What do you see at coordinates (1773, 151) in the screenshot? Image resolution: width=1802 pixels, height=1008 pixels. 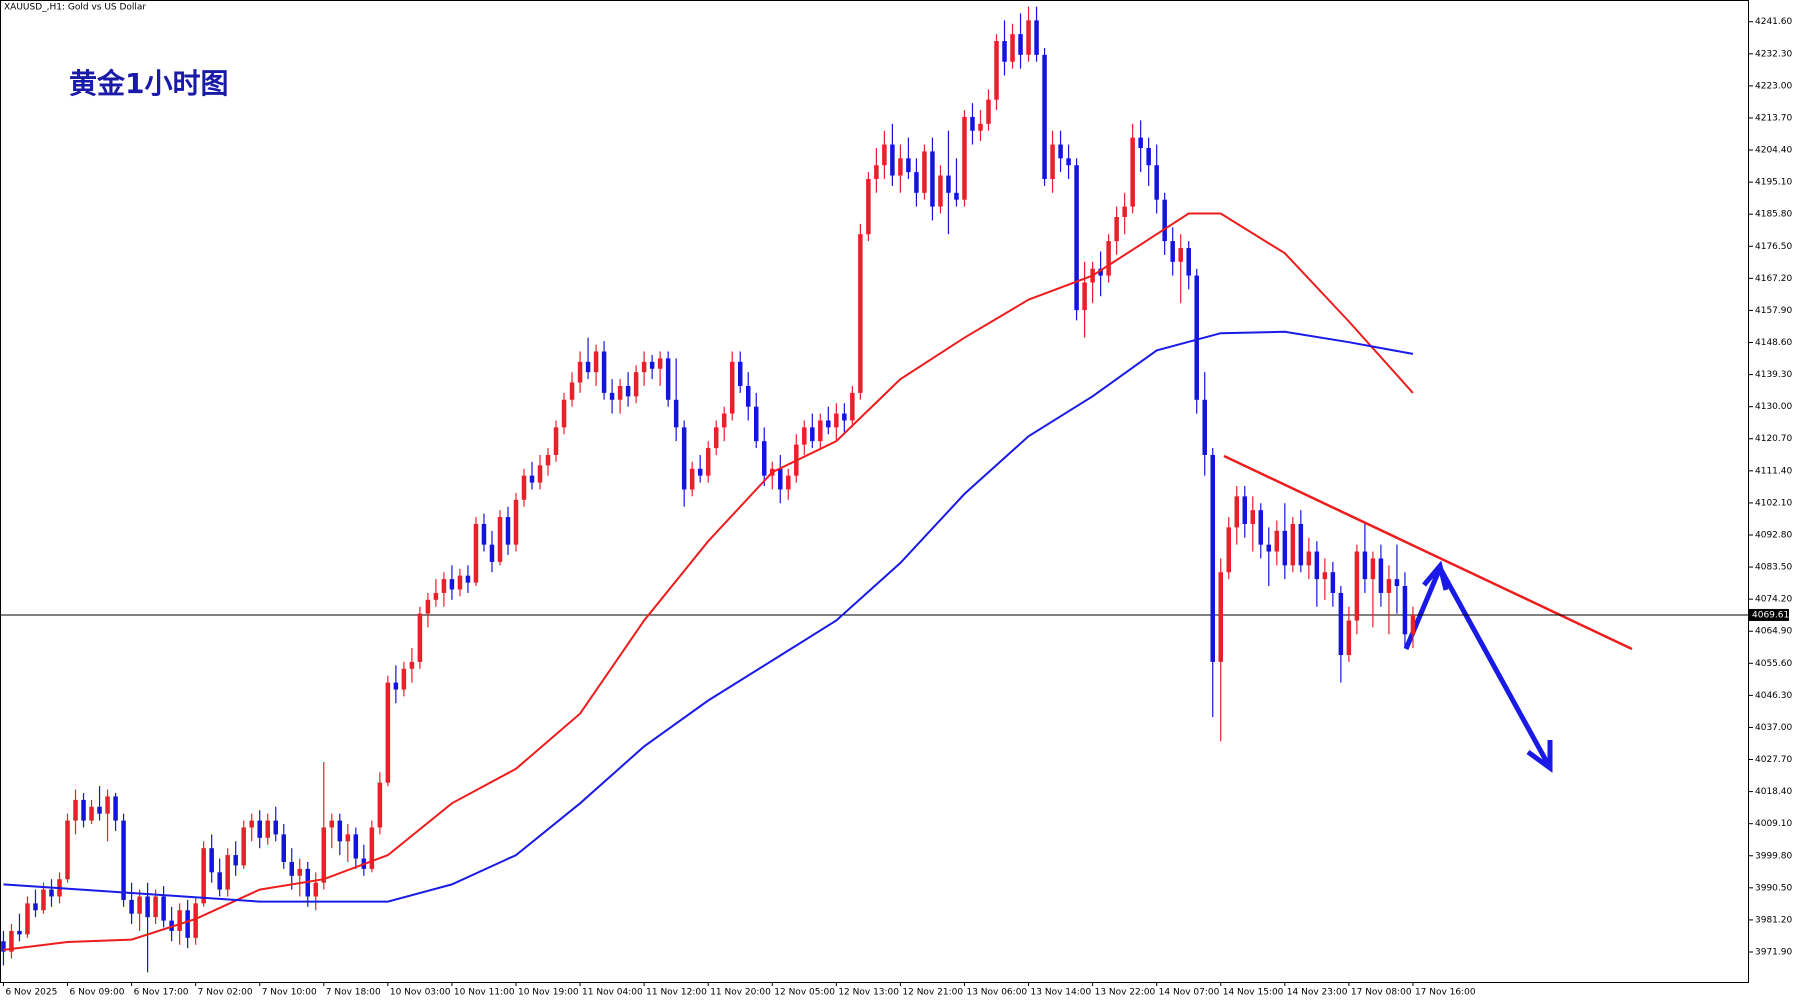 I see `y-tick-label: 4204.40` at bounding box center [1773, 151].